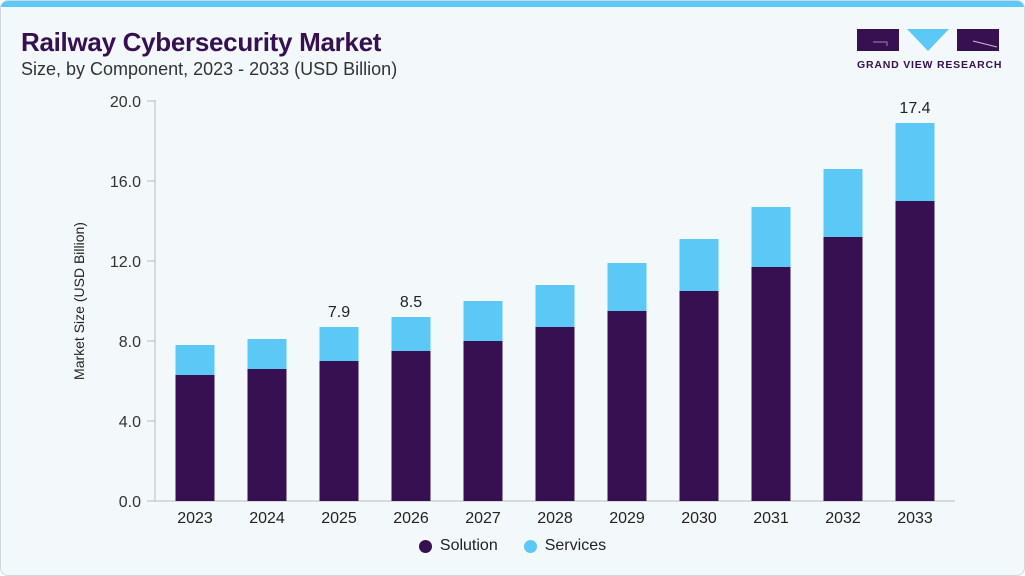 This screenshot has height=576, width=1025. I want to click on legend-item-solution: Solution, so click(458, 546).